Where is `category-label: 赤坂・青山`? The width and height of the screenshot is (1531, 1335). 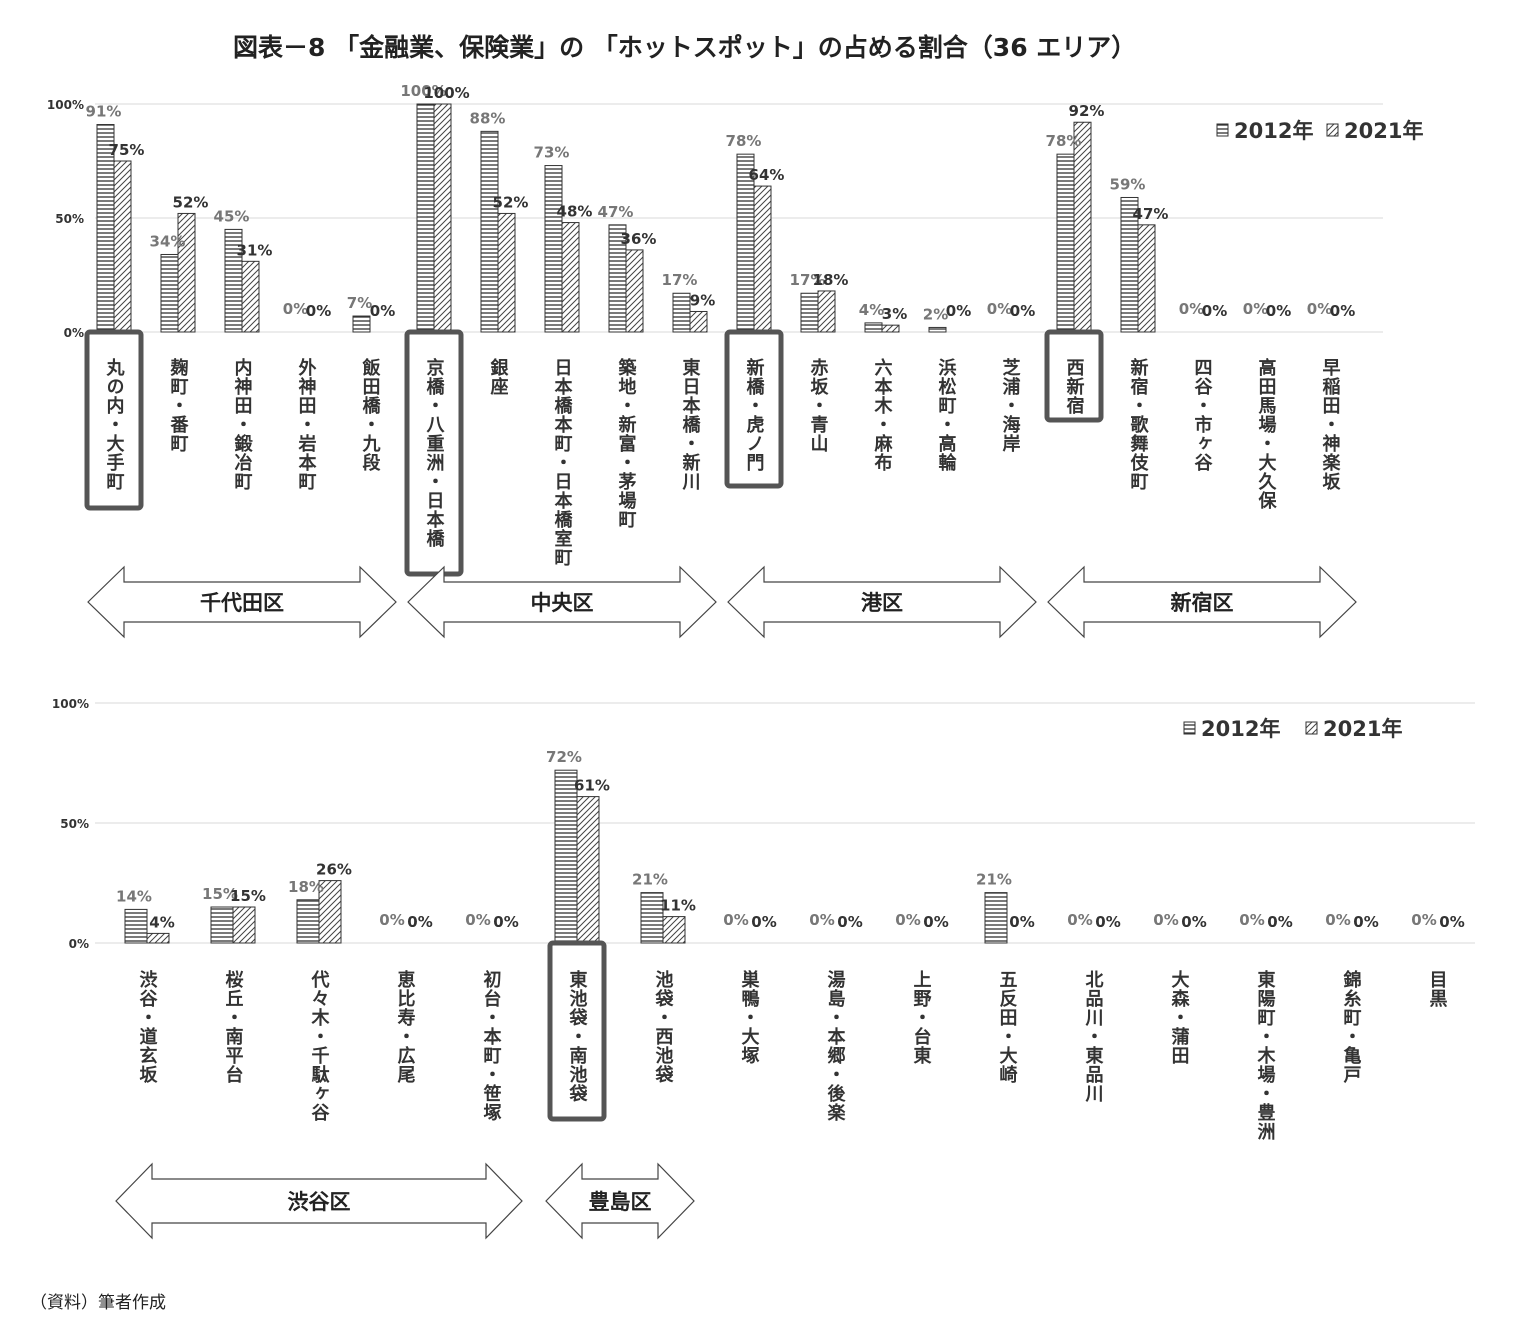 category-label: 赤坂・青山 is located at coordinates (818, 405).